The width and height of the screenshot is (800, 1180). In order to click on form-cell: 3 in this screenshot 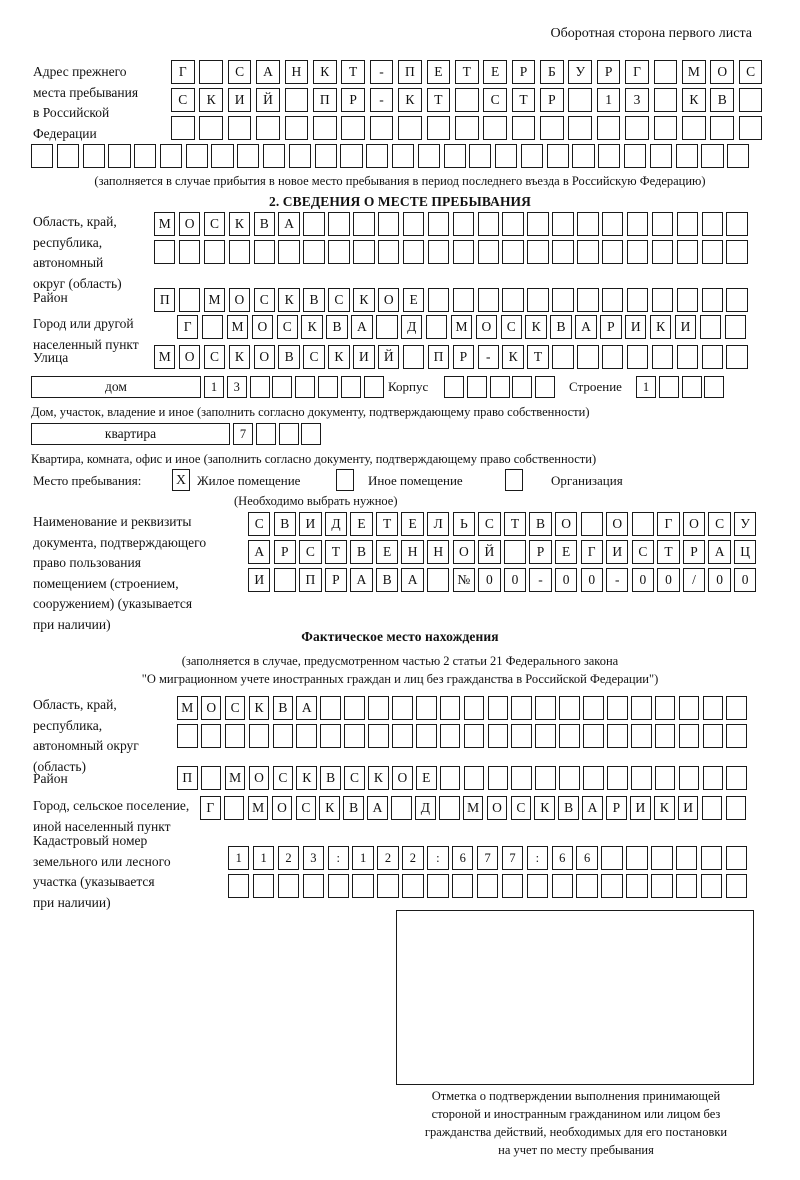, I will do `click(313, 858)`.